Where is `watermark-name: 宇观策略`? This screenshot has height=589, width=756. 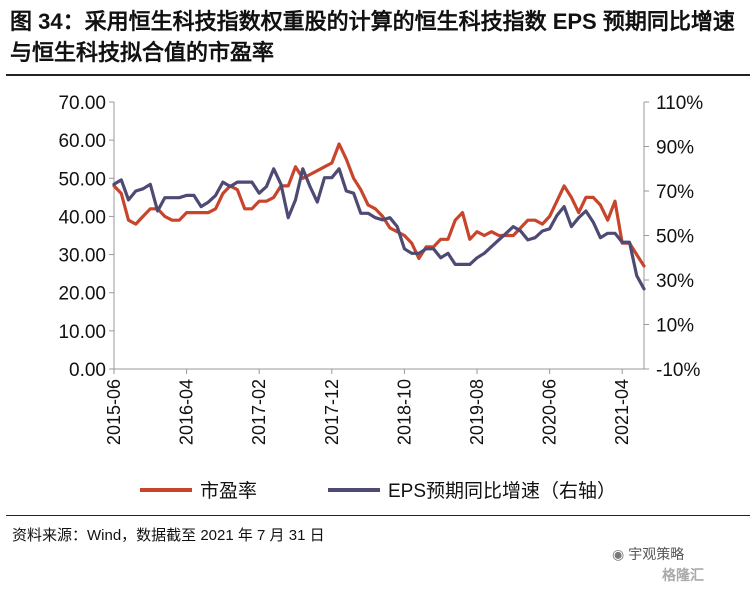
watermark-name: 宇观策略 is located at coordinates (656, 554).